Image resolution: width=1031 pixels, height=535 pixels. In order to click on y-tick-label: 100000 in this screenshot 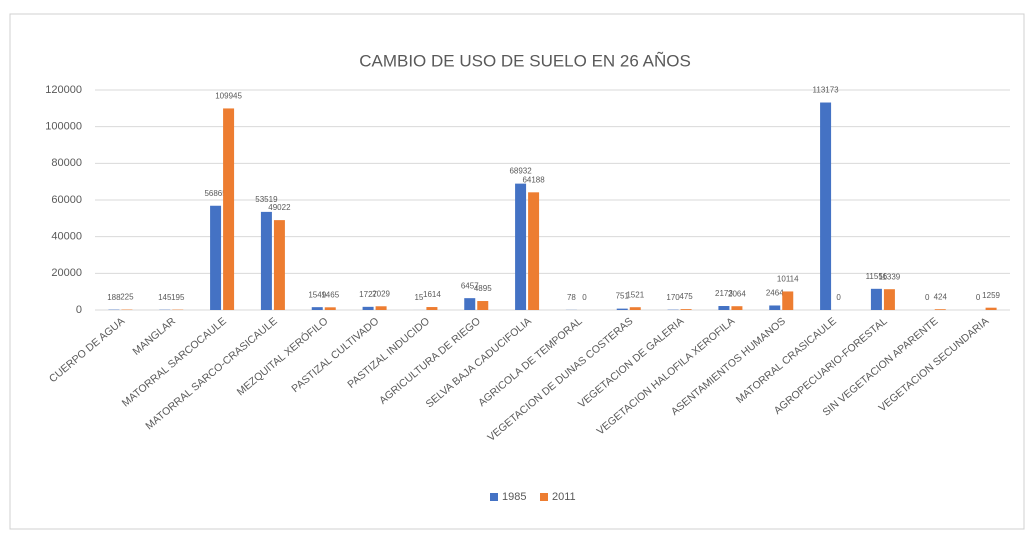, I will do `click(63, 127)`.